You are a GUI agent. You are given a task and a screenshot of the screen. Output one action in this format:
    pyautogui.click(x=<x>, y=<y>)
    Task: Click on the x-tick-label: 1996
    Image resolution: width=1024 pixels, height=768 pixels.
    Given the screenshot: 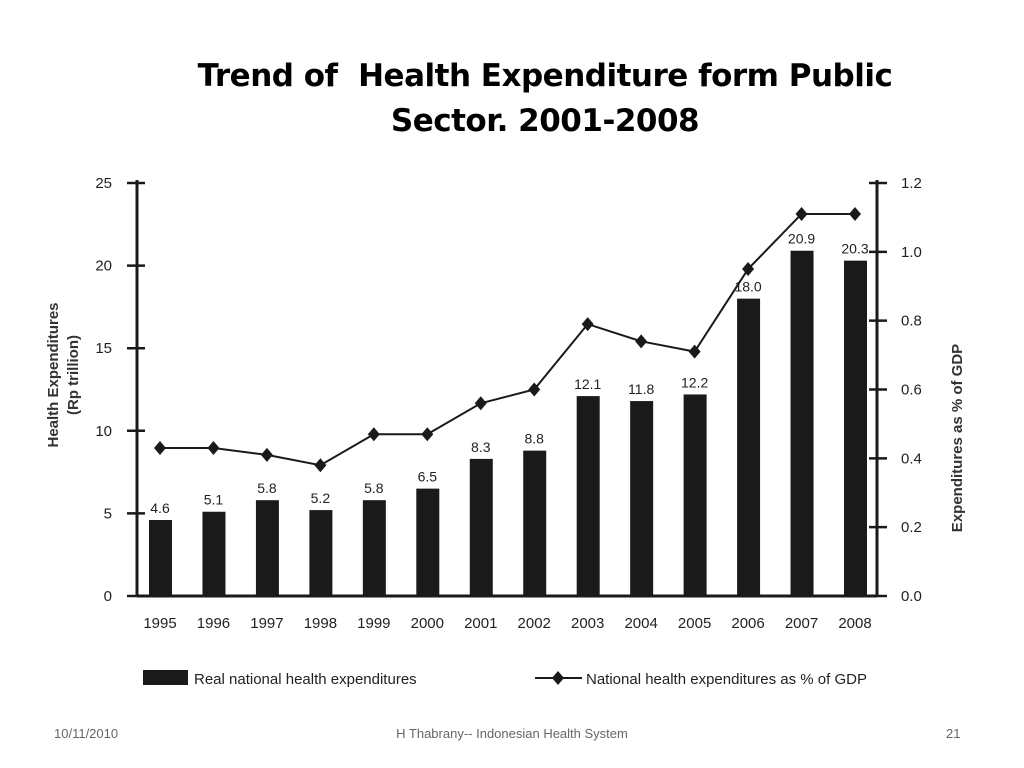 What is the action you would take?
    pyautogui.click(x=213, y=623)
    